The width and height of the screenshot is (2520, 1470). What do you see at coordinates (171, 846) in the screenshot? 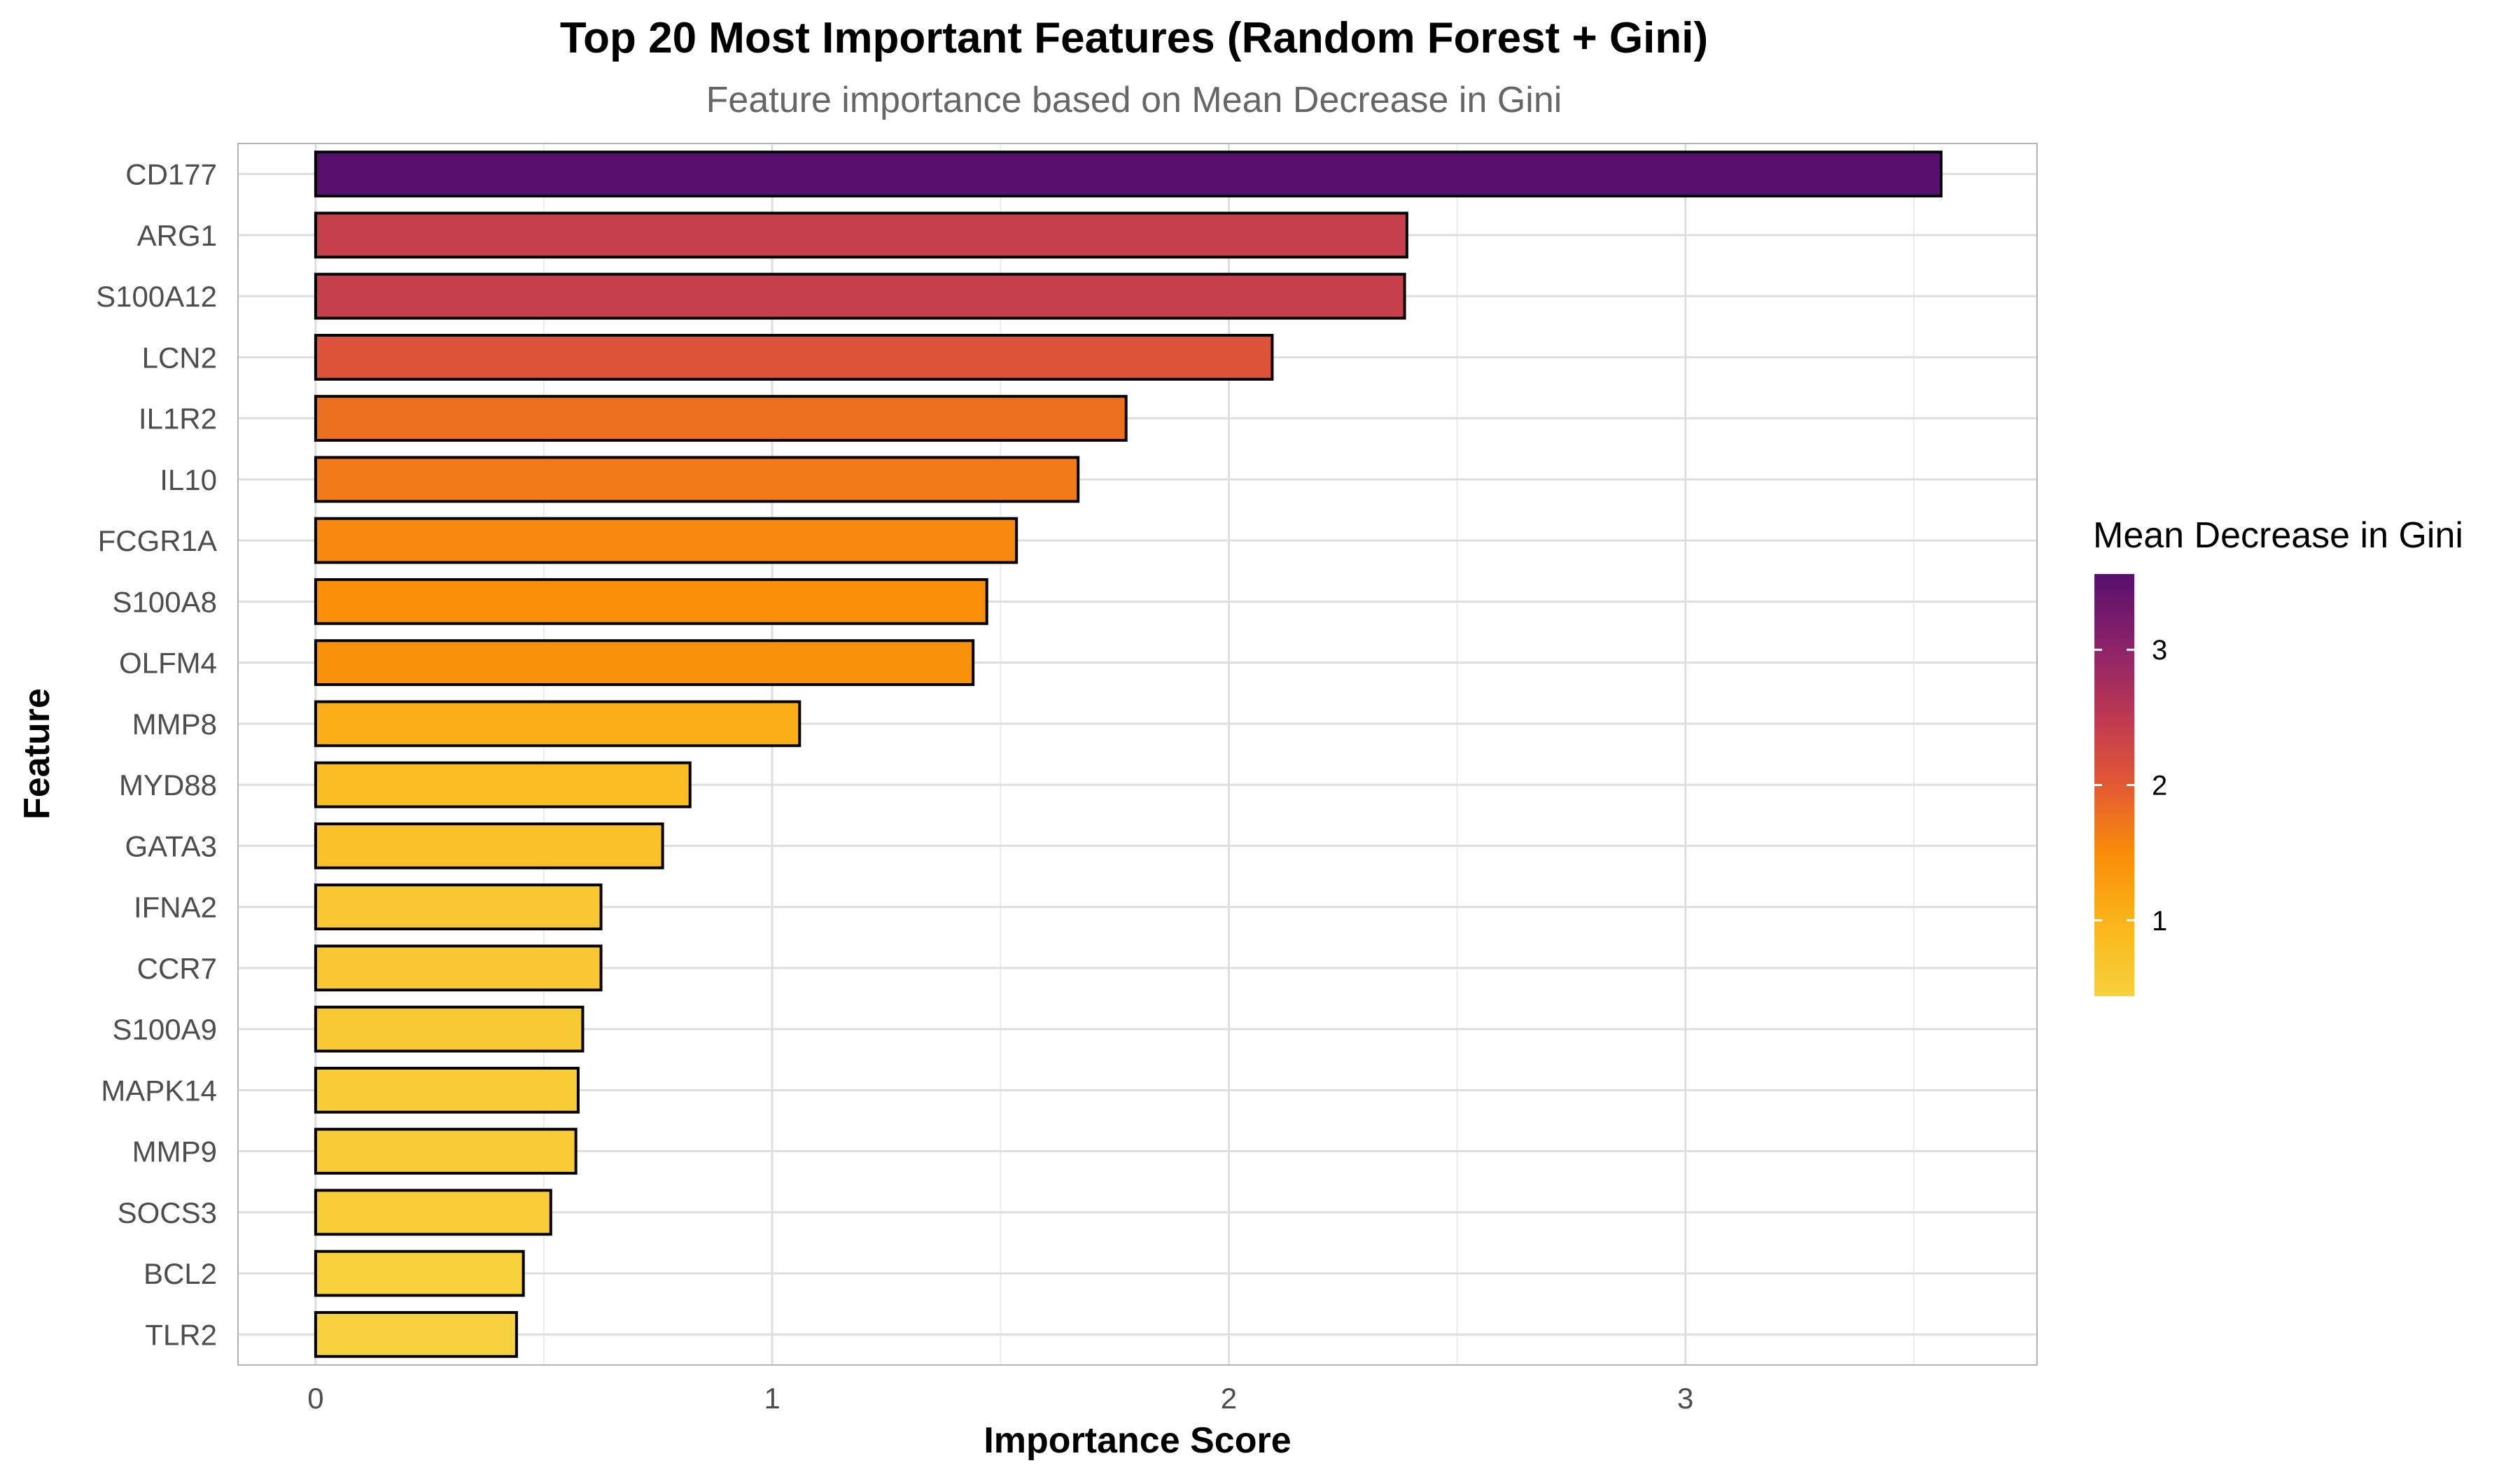
I see `y-tick-label: GATA3` at bounding box center [171, 846].